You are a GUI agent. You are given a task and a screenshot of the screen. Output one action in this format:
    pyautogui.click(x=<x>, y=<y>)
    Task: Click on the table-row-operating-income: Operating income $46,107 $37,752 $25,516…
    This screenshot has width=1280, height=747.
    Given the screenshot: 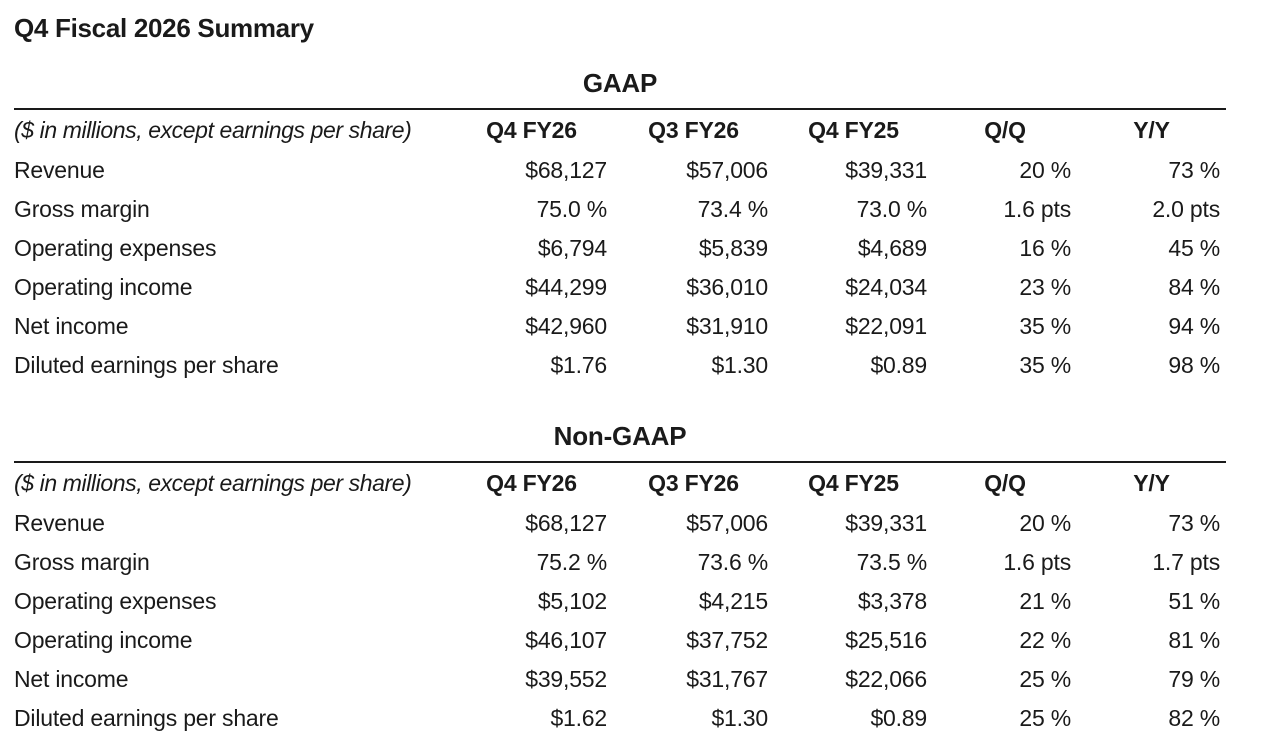 What is the action you would take?
    pyautogui.click(x=620, y=640)
    